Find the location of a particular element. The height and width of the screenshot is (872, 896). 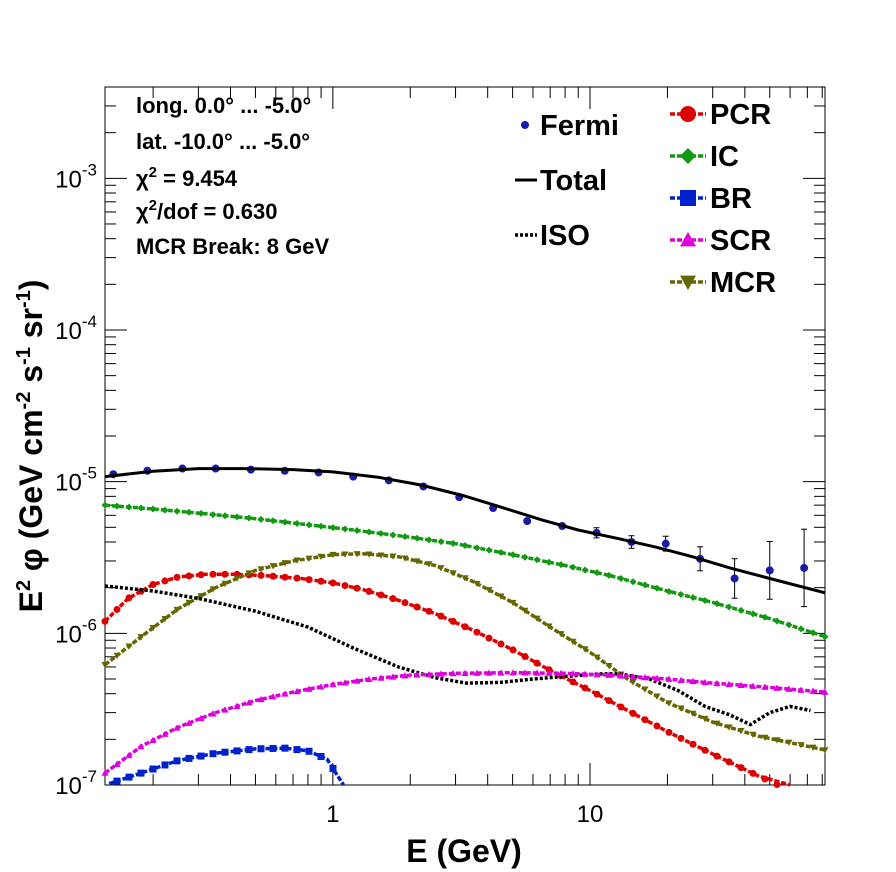

legend-item-mcr: MCR is located at coordinates (723, 283).